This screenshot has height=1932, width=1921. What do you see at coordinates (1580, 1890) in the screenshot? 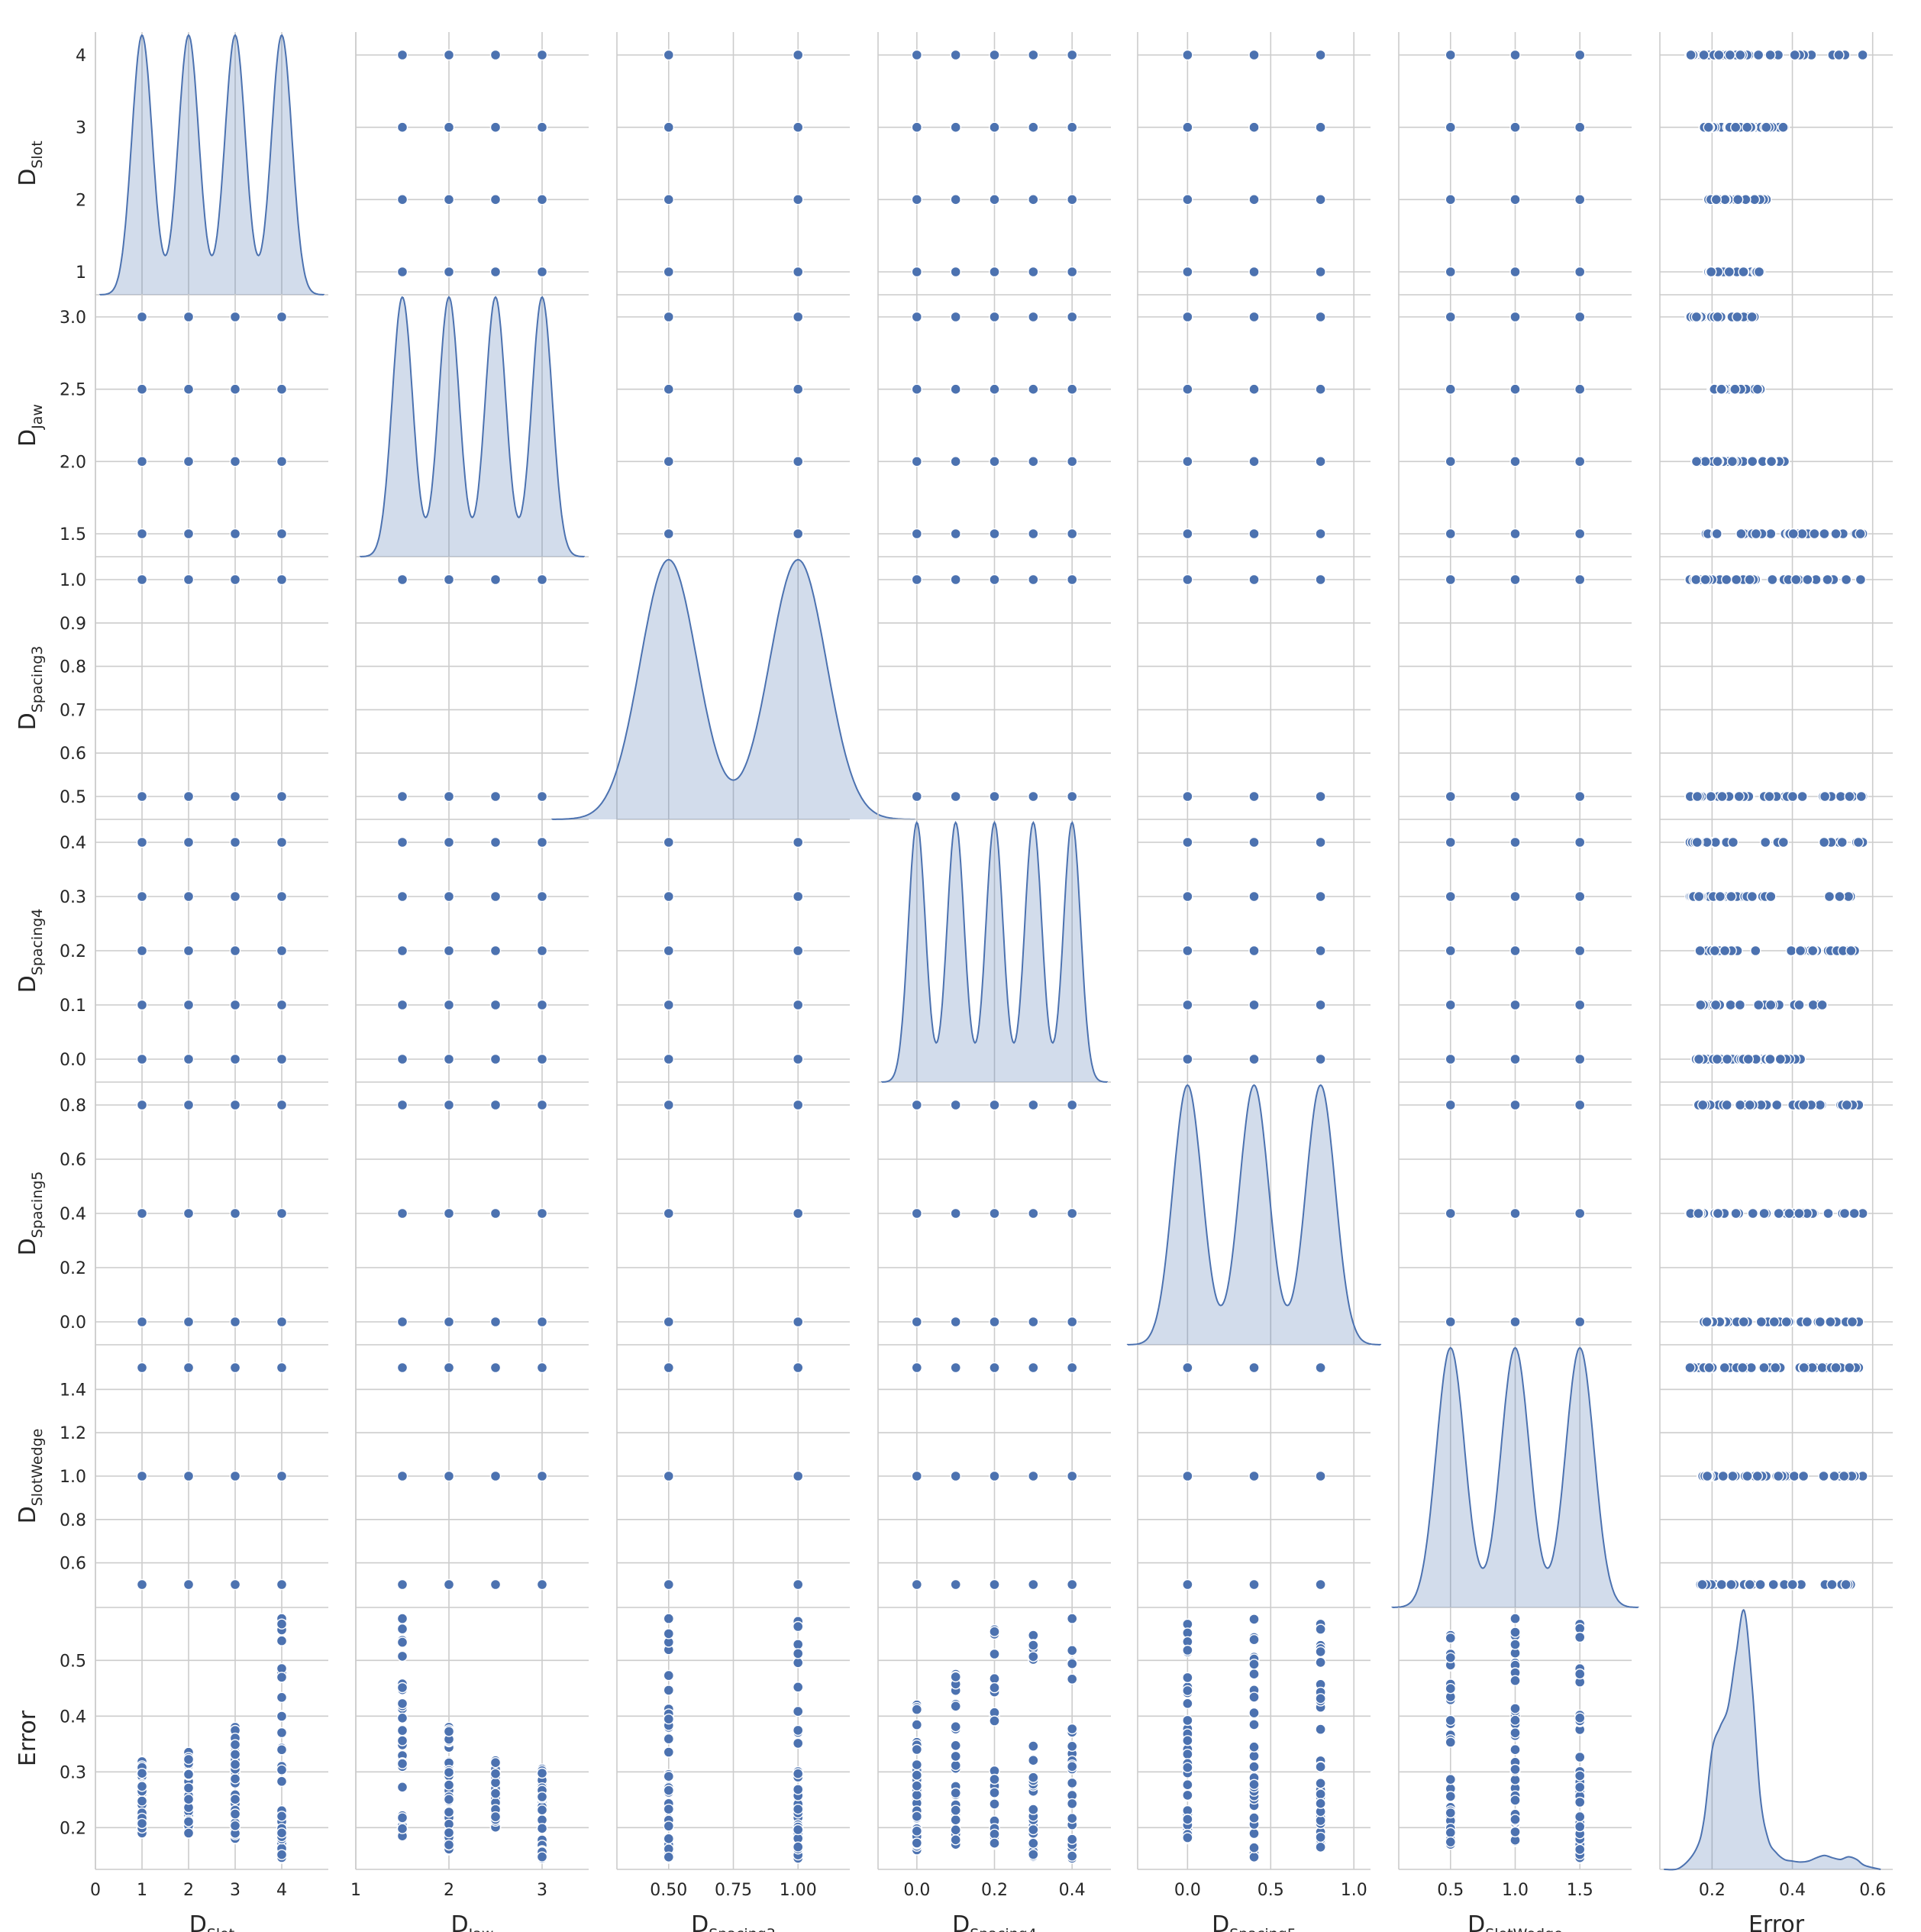
I see `x-tick-label: 1.5` at bounding box center [1580, 1890].